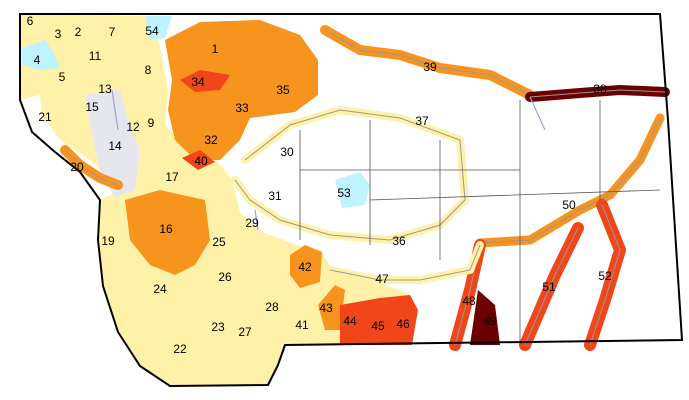  I want to click on region-label-54: 54, so click(152, 31).